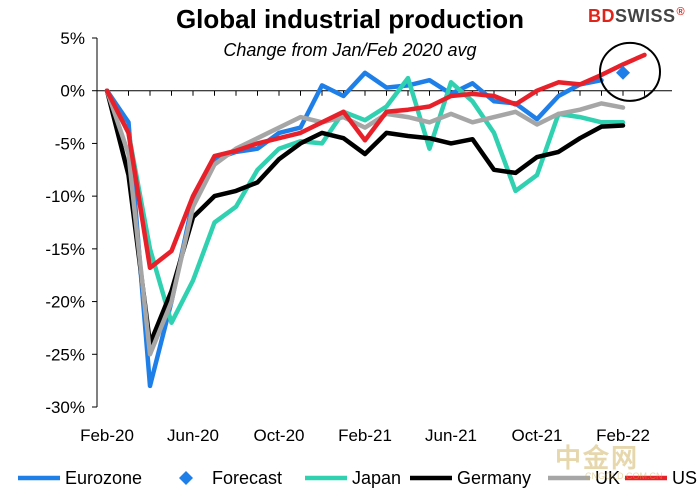 Image resolution: width=700 pixels, height=500 pixels. I want to click on legend-label-eurozone: Eurozone, so click(103, 478).